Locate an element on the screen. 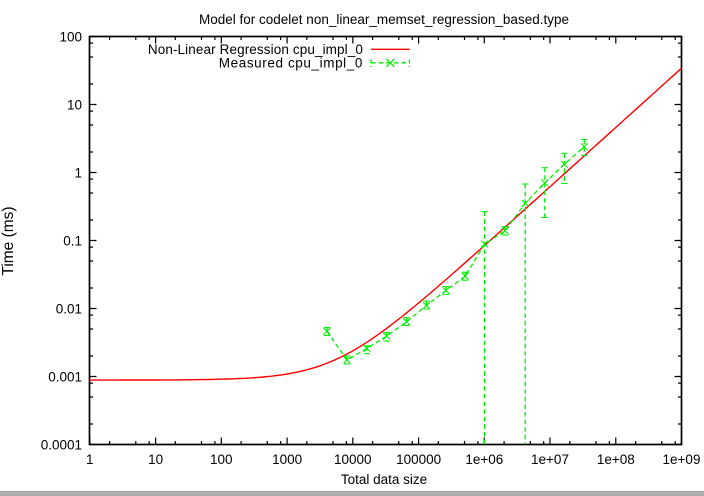 The width and height of the screenshot is (704, 496). svg-text: Measured cpu_impl_0 is located at coordinates (291, 63).